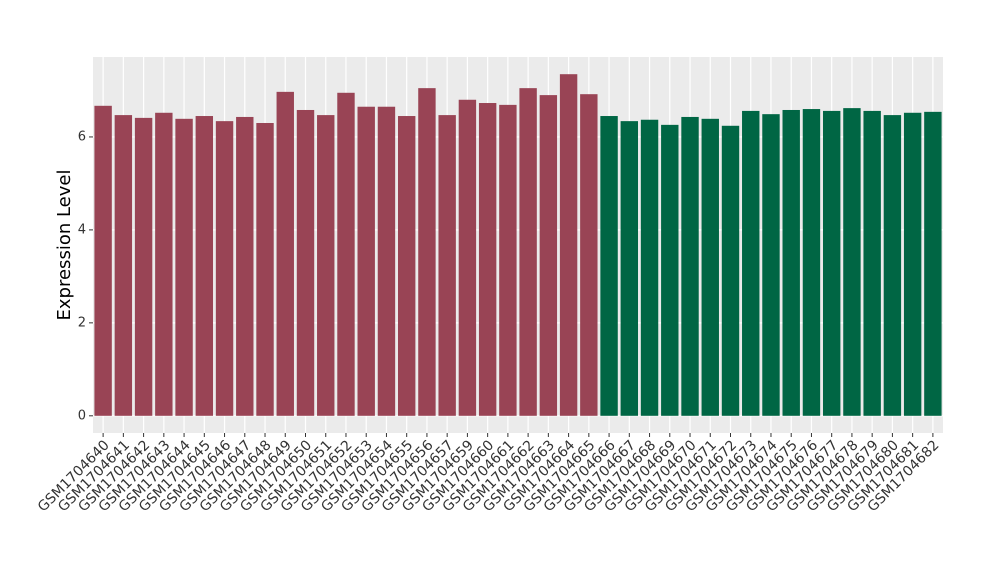 The image size is (1000, 580). What do you see at coordinates (82, 322) in the screenshot?
I see `y-tick-label: 2` at bounding box center [82, 322].